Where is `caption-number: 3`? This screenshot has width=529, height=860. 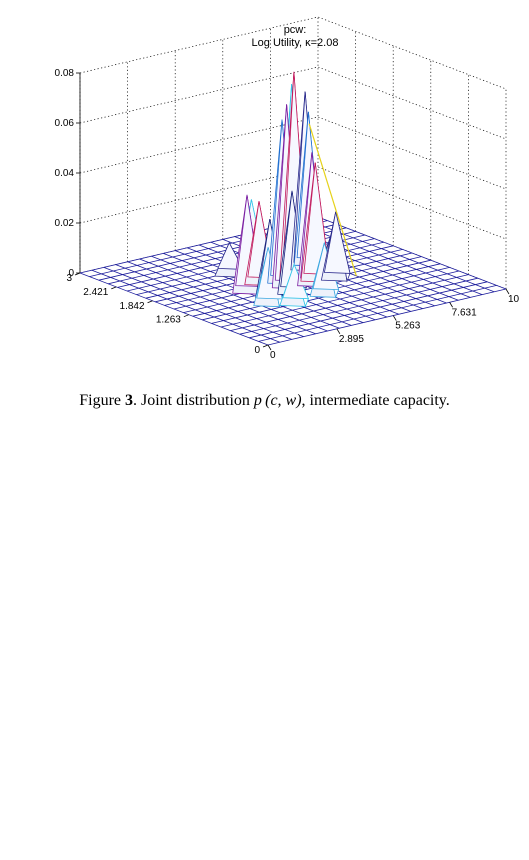
caption-number: 3 is located at coordinates (129, 400).